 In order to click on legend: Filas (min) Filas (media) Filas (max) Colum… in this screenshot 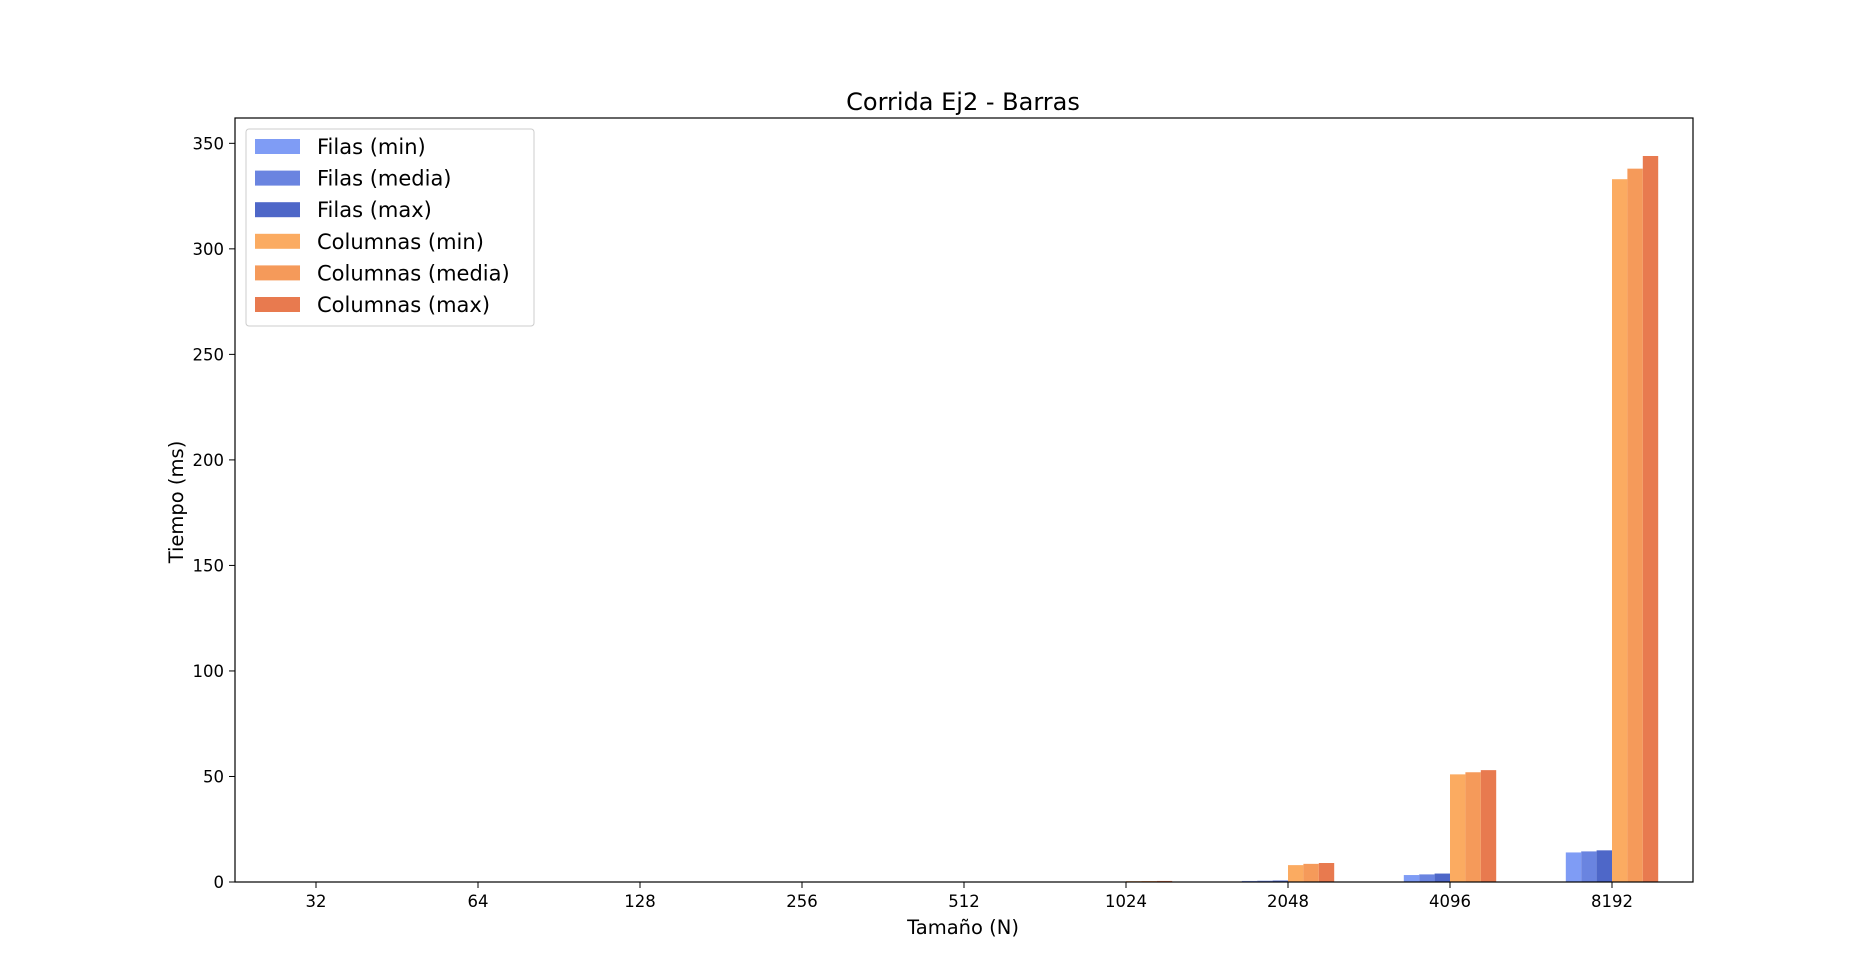, I will do `click(390, 227)`.